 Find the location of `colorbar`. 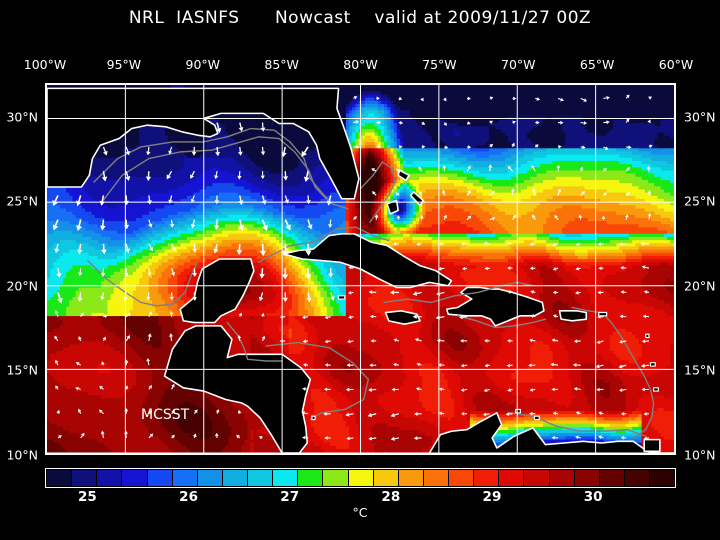

colorbar is located at coordinates (360, 478).